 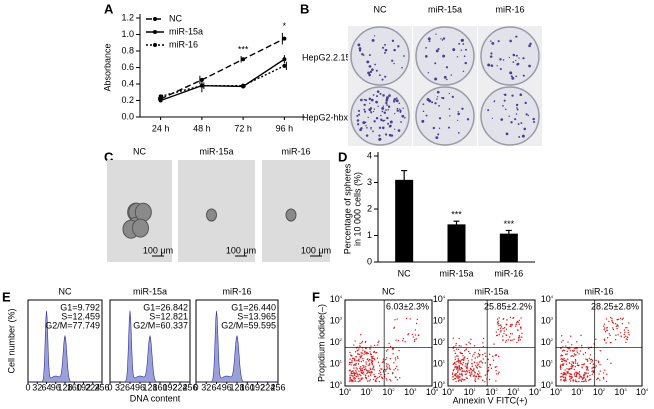 I want to click on x-tick-label: 96, so click(x=56, y=387).